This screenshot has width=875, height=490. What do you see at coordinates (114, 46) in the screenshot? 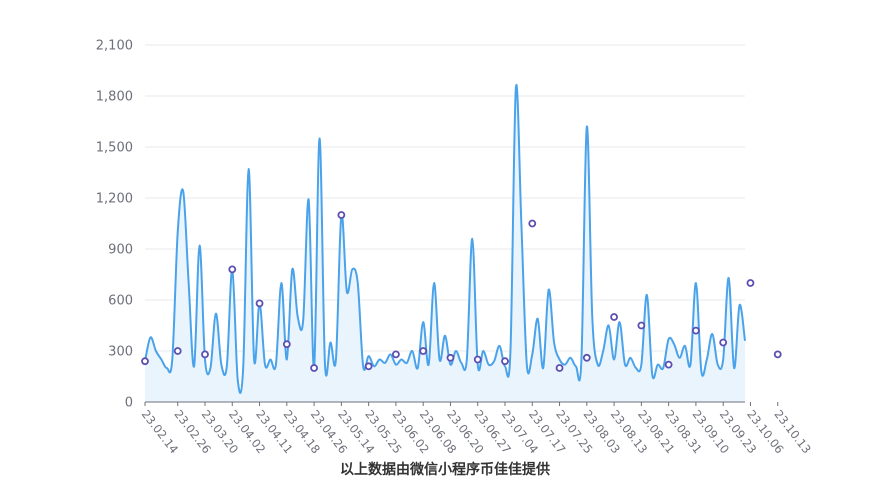
I see `y-tick-label: 2,100` at bounding box center [114, 46].